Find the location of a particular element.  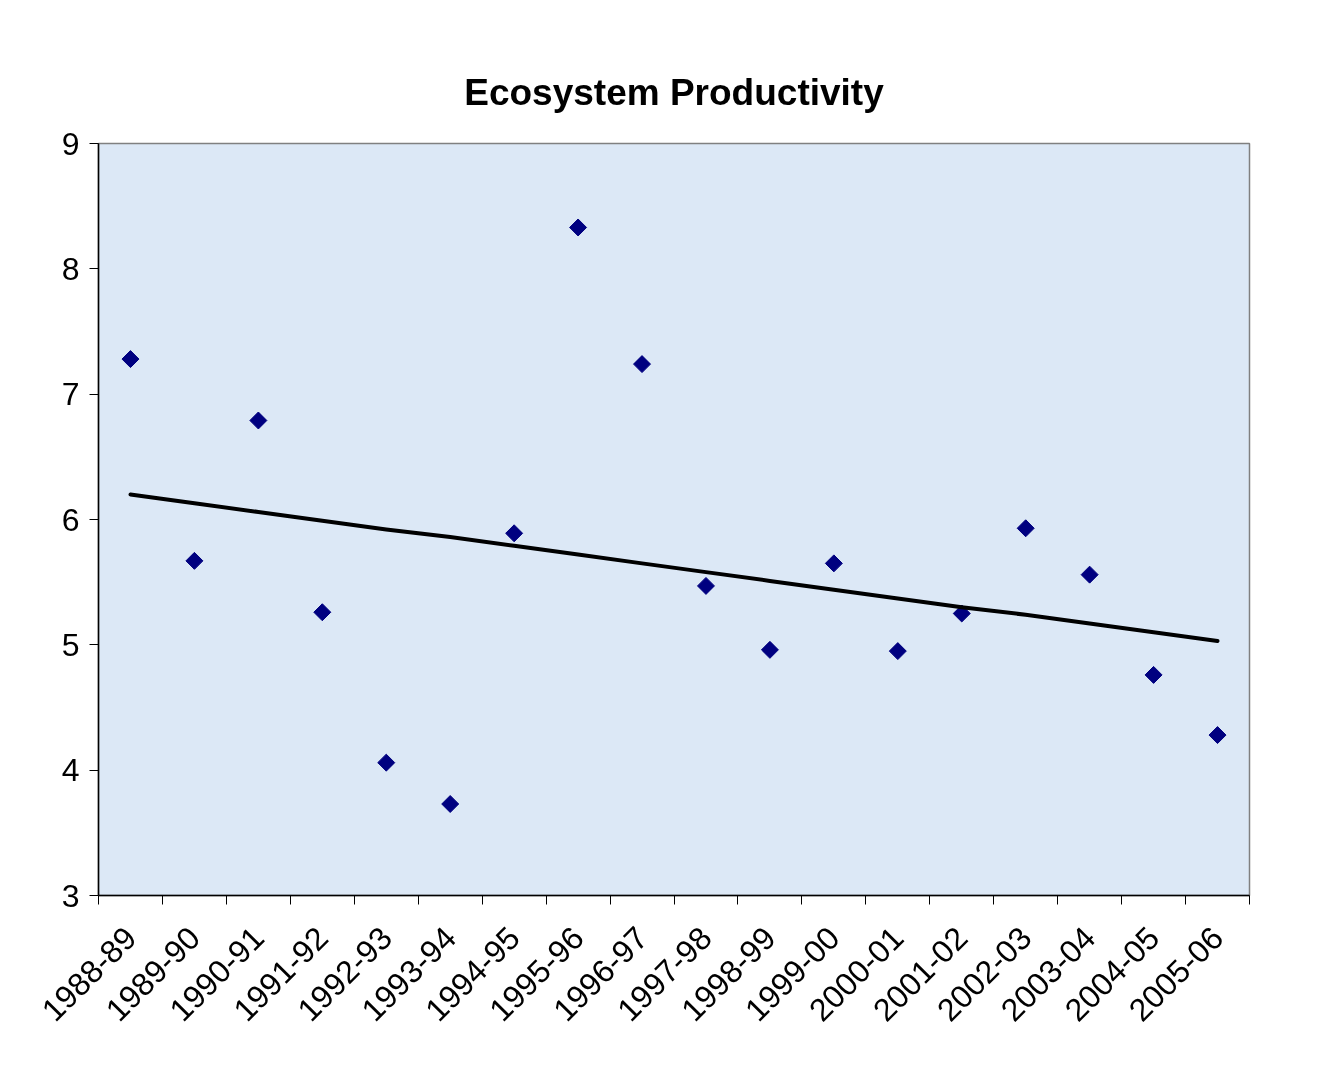

y-tick-label: 7 is located at coordinates (70, 394).